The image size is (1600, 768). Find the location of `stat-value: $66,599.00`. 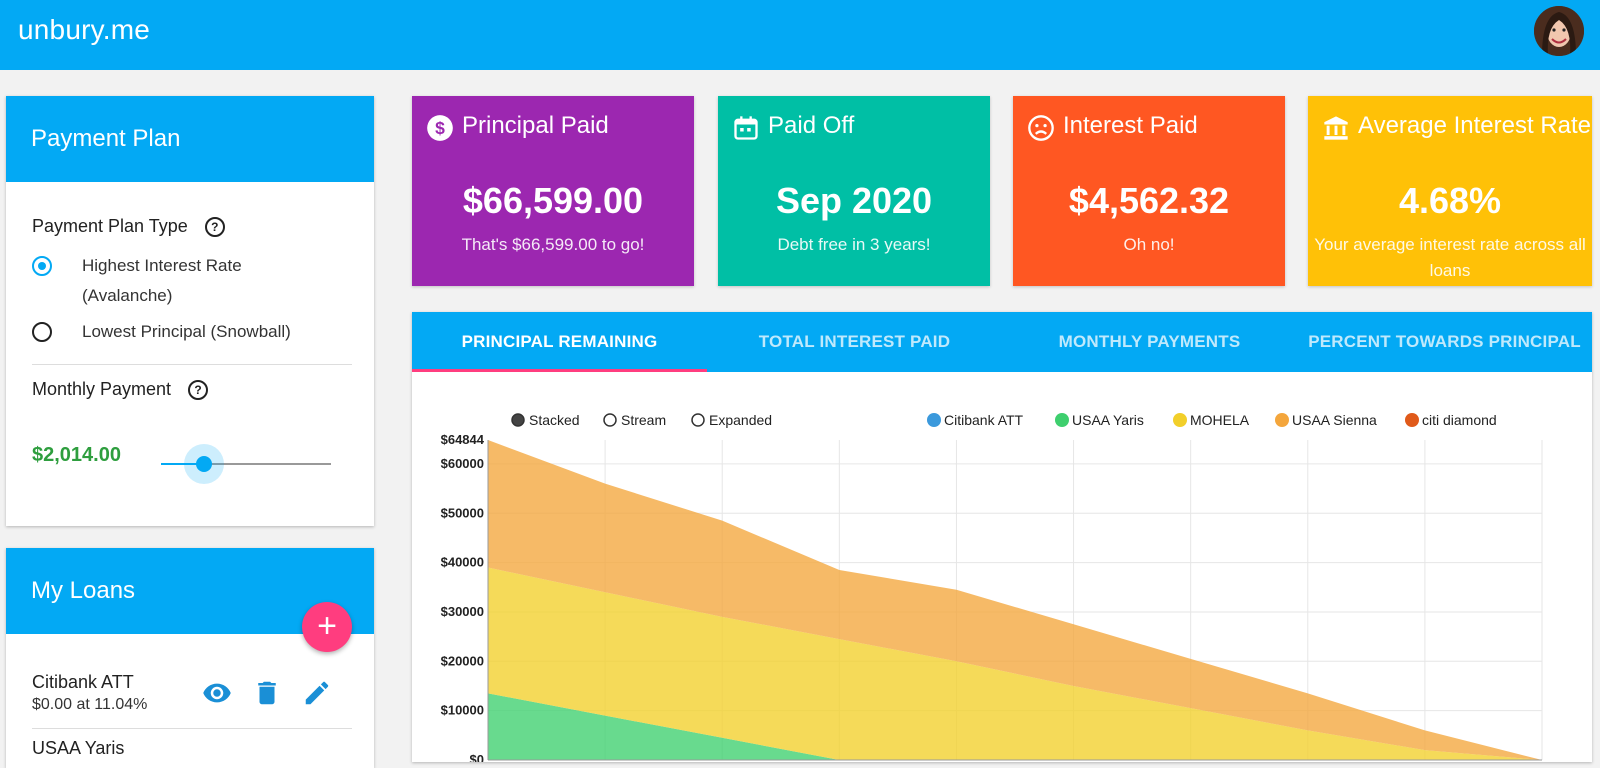

stat-value: $66,599.00 is located at coordinates (553, 200).